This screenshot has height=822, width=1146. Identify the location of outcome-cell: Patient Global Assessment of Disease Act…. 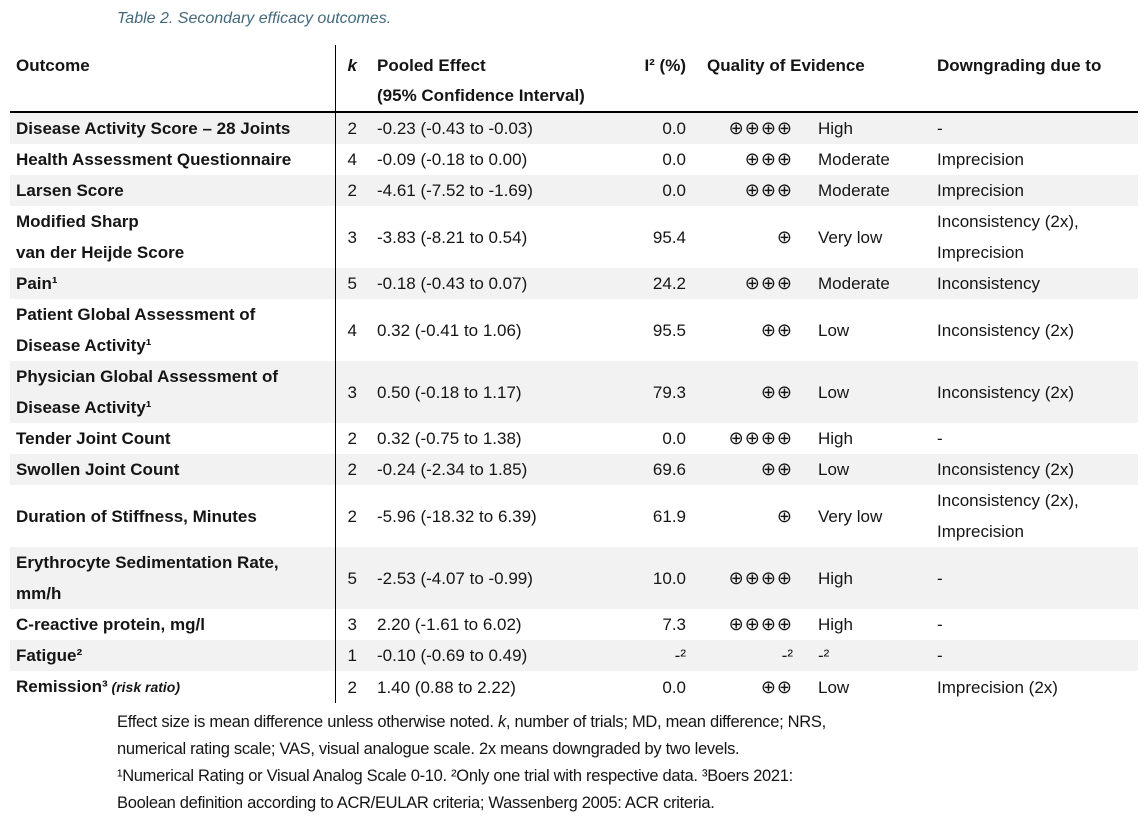
(172, 330).